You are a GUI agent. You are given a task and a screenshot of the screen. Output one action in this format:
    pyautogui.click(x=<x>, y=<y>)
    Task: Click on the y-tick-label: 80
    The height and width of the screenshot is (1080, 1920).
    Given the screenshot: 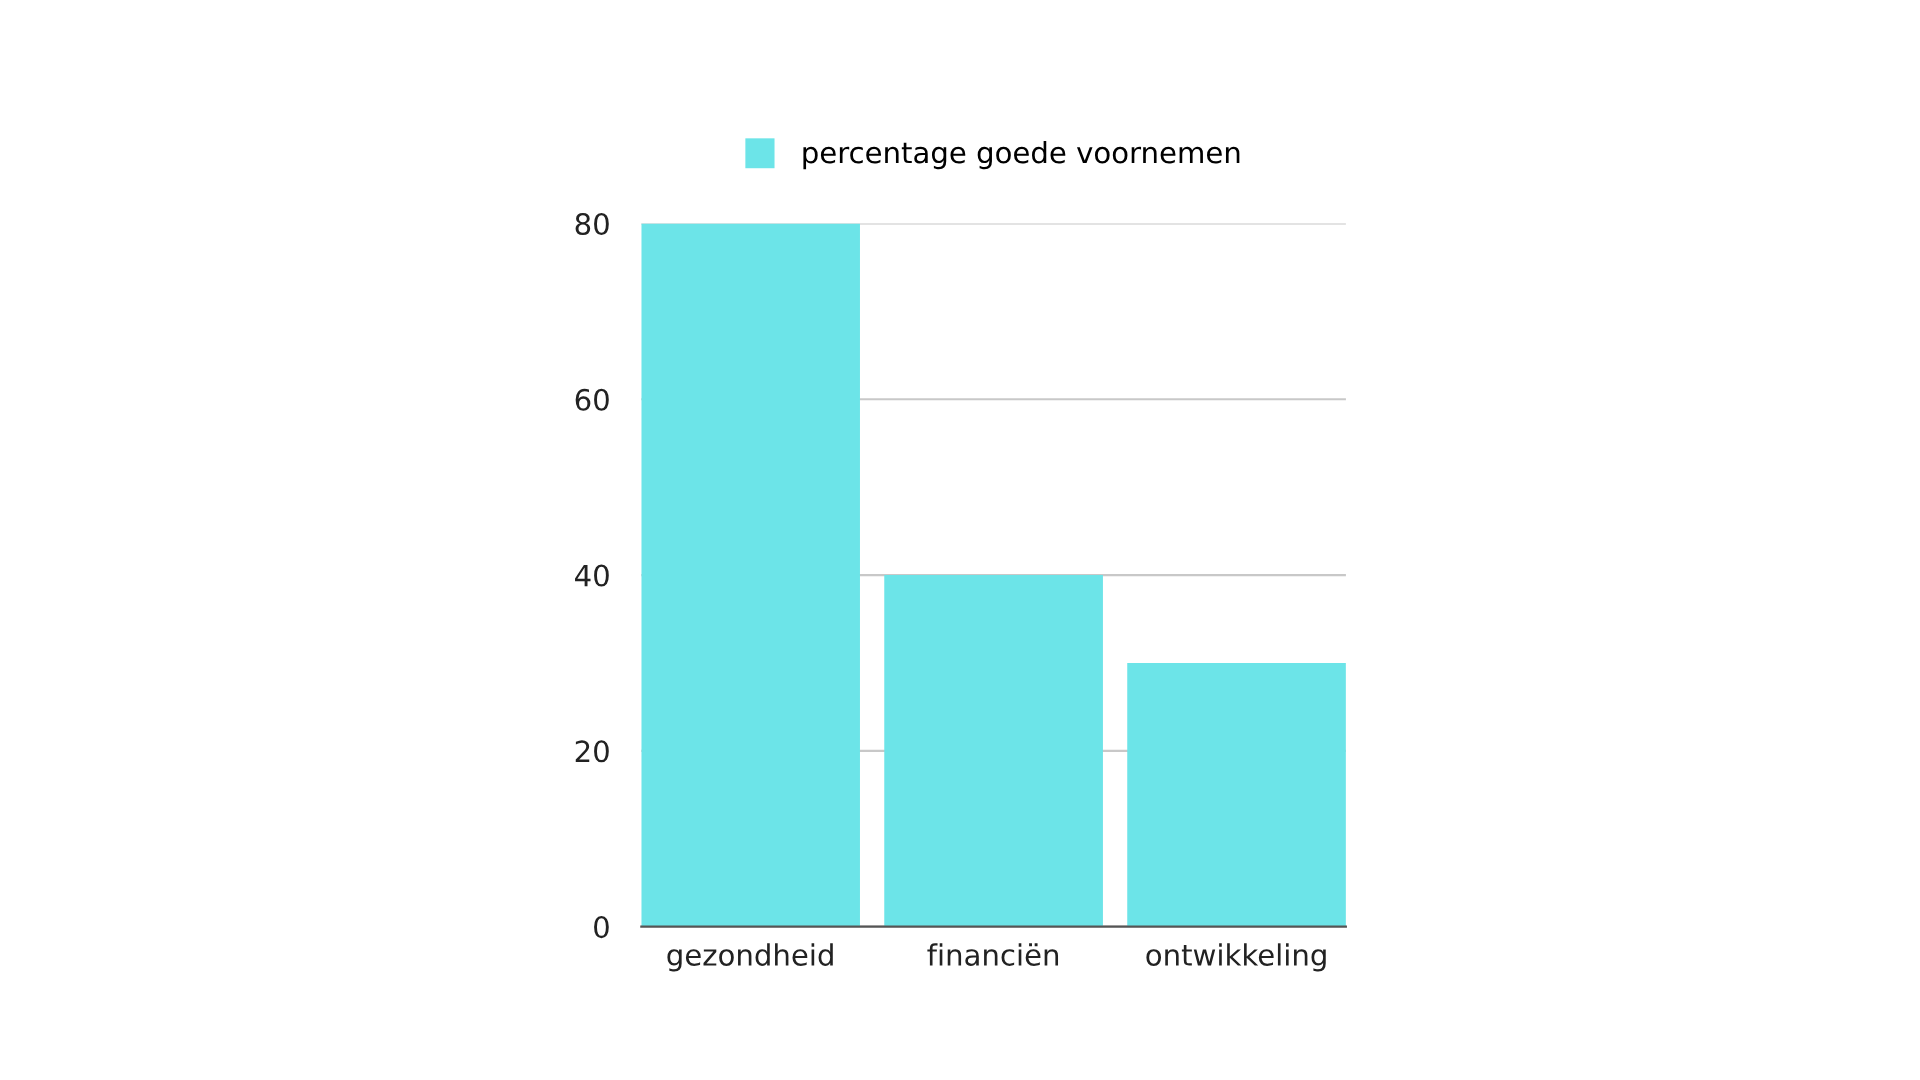 What is the action you would take?
    pyautogui.click(x=592, y=224)
    